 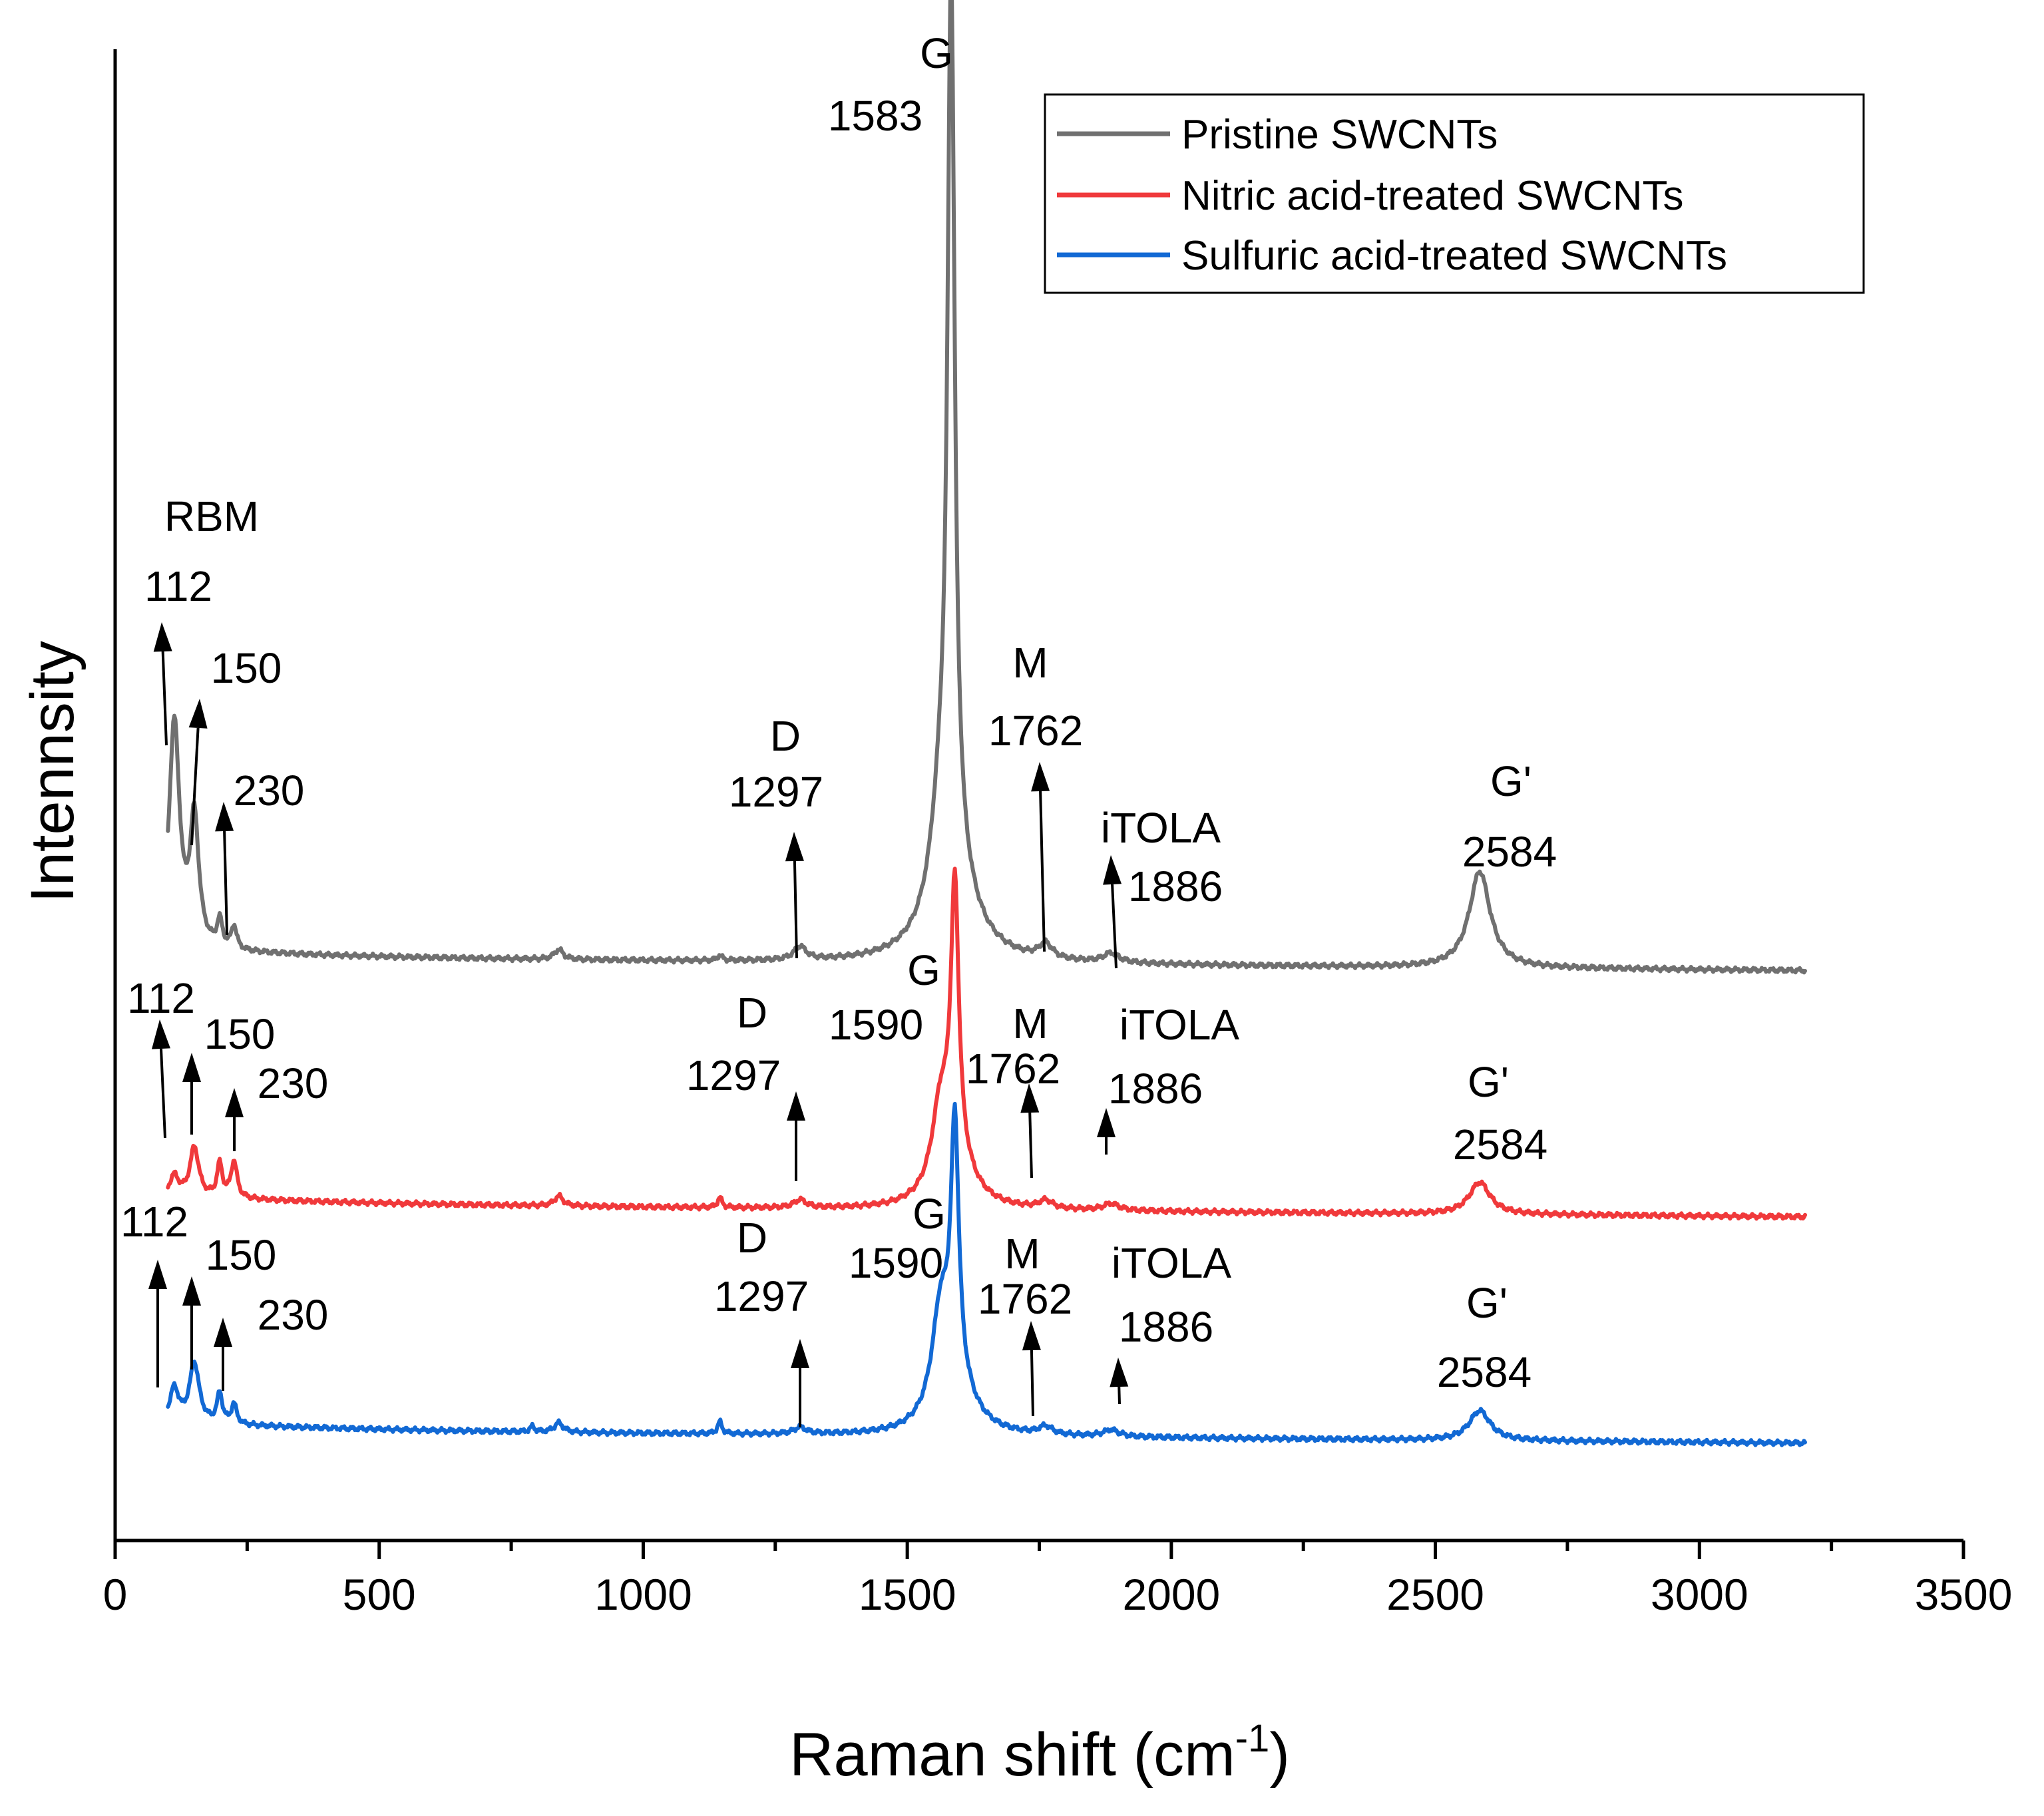 I want to click on annot-pristine-g: G, so click(x=936, y=53).